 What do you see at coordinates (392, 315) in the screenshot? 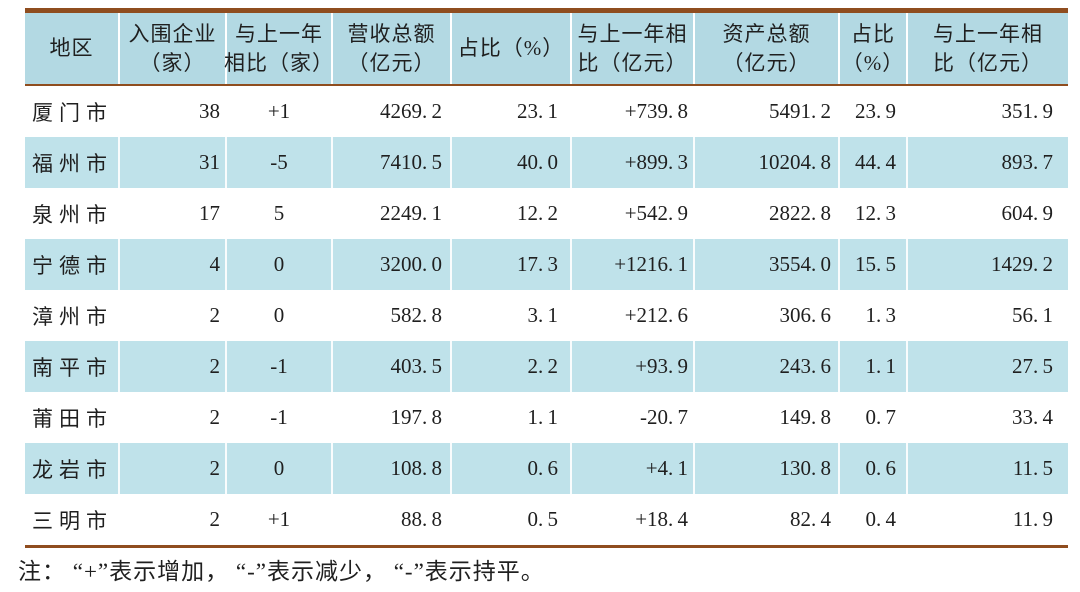
I see `cell-revenue: 582. 8` at bounding box center [392, 315].